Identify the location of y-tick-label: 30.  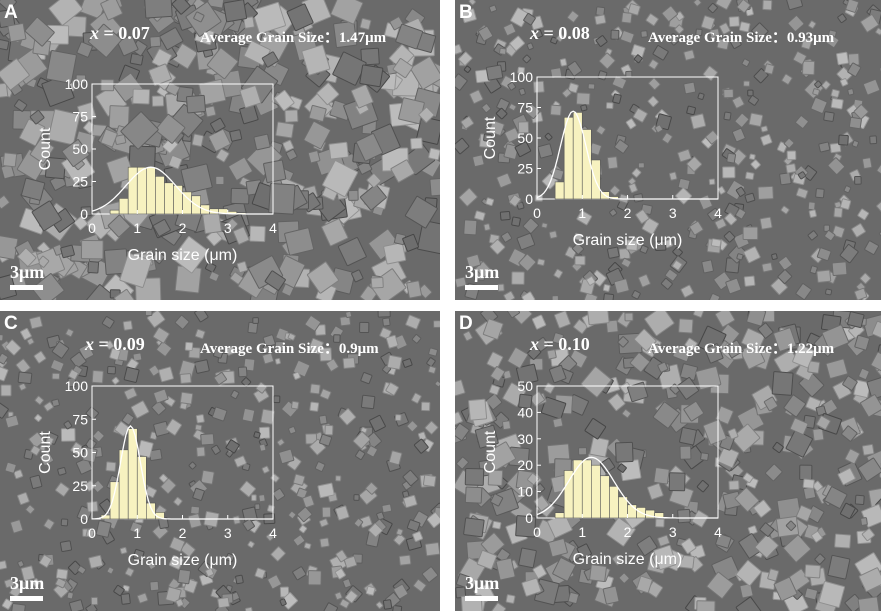
(525, 439).